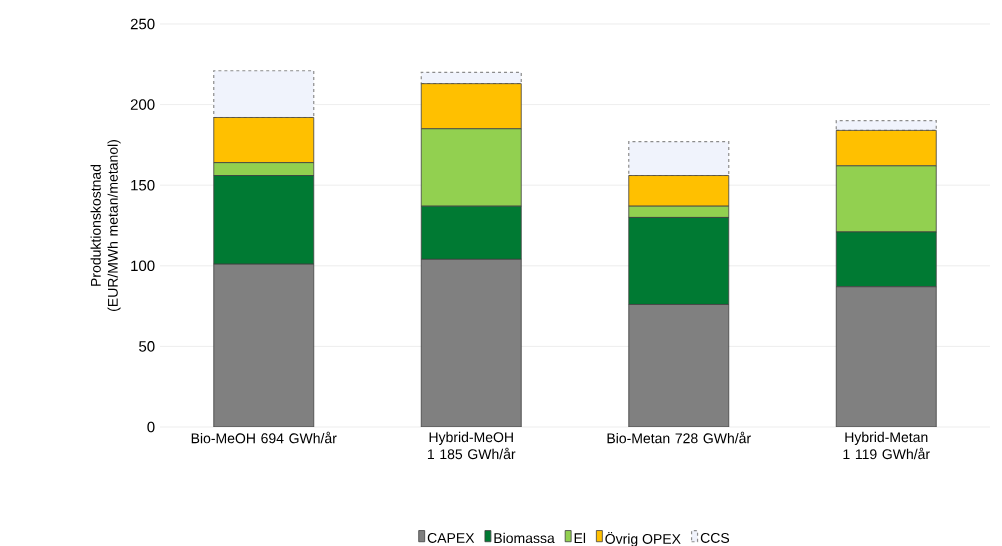 Image resolution: width=1002 pixels, height=546 pixels. Describe the element at coordinates (643, 539) in the screenshot. I see `legend-label: Övrig OPEX` at that location.